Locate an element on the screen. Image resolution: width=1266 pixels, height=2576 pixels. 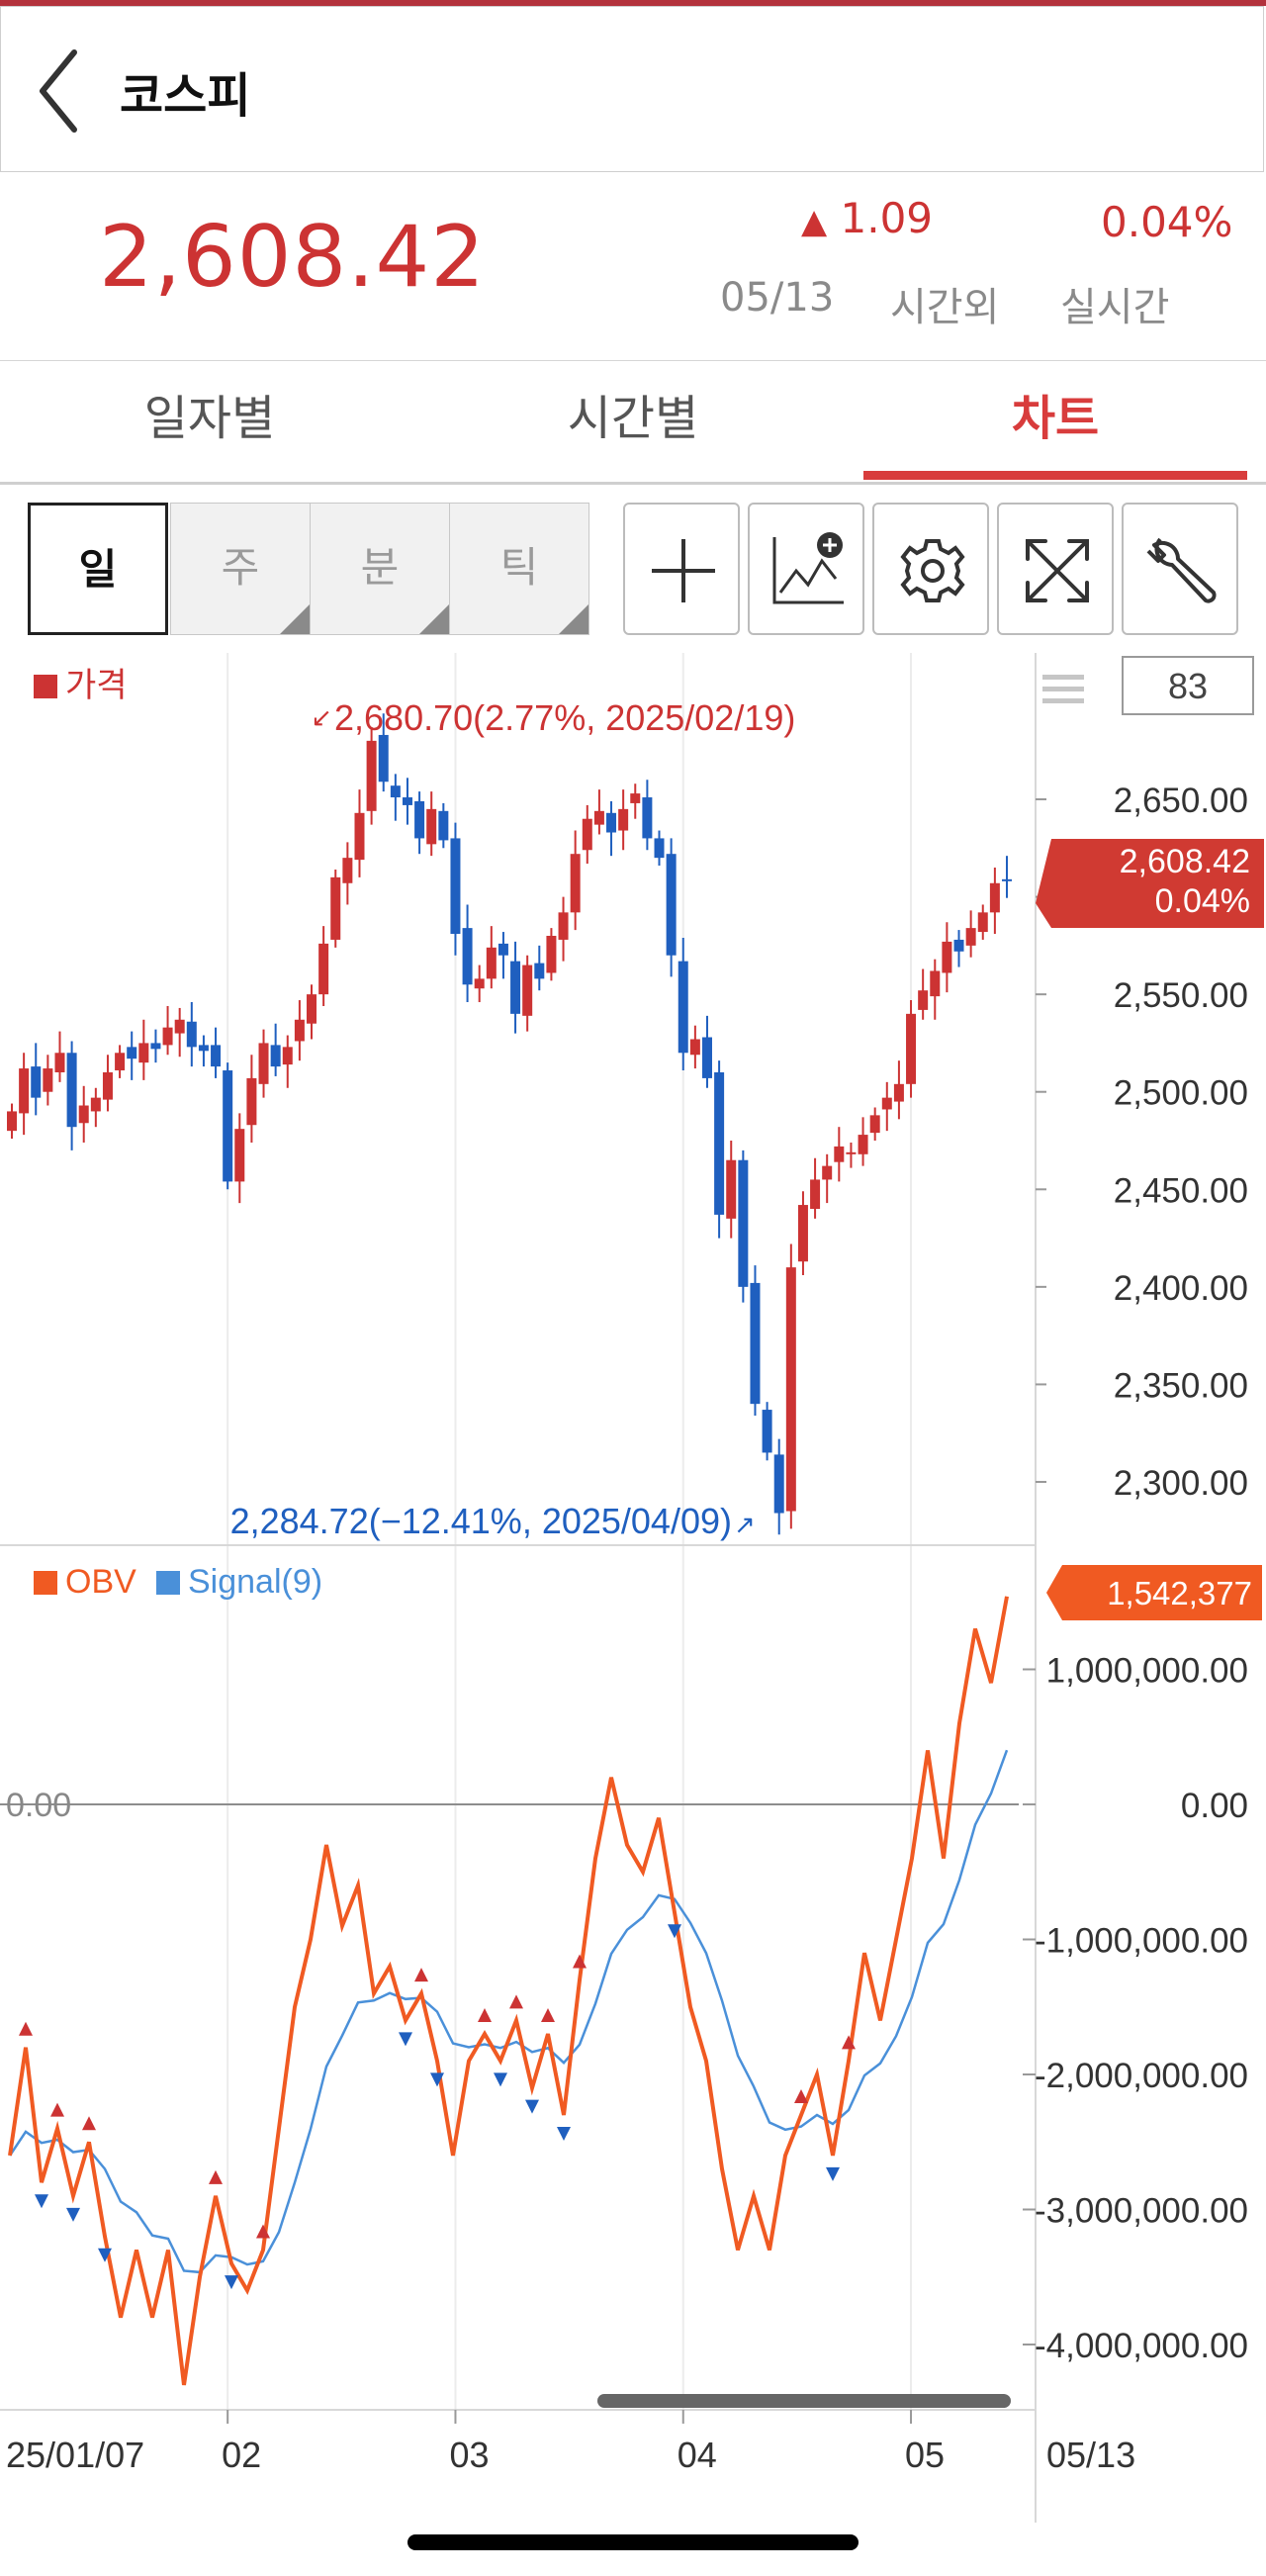
obv-zero-label: 0.00 is located at coordinates (38, 1805).